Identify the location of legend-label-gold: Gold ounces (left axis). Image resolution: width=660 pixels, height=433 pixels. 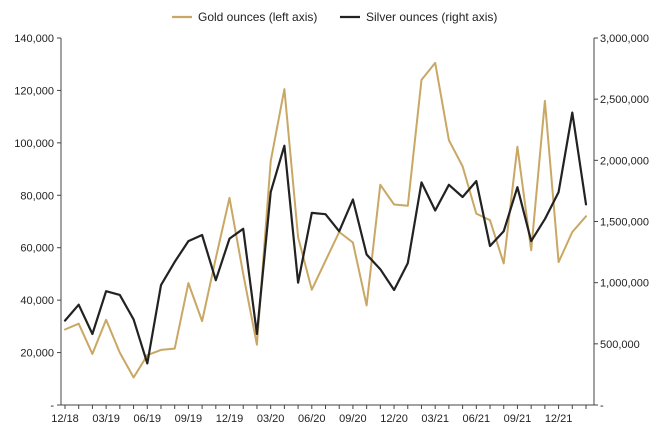
(257, 17).